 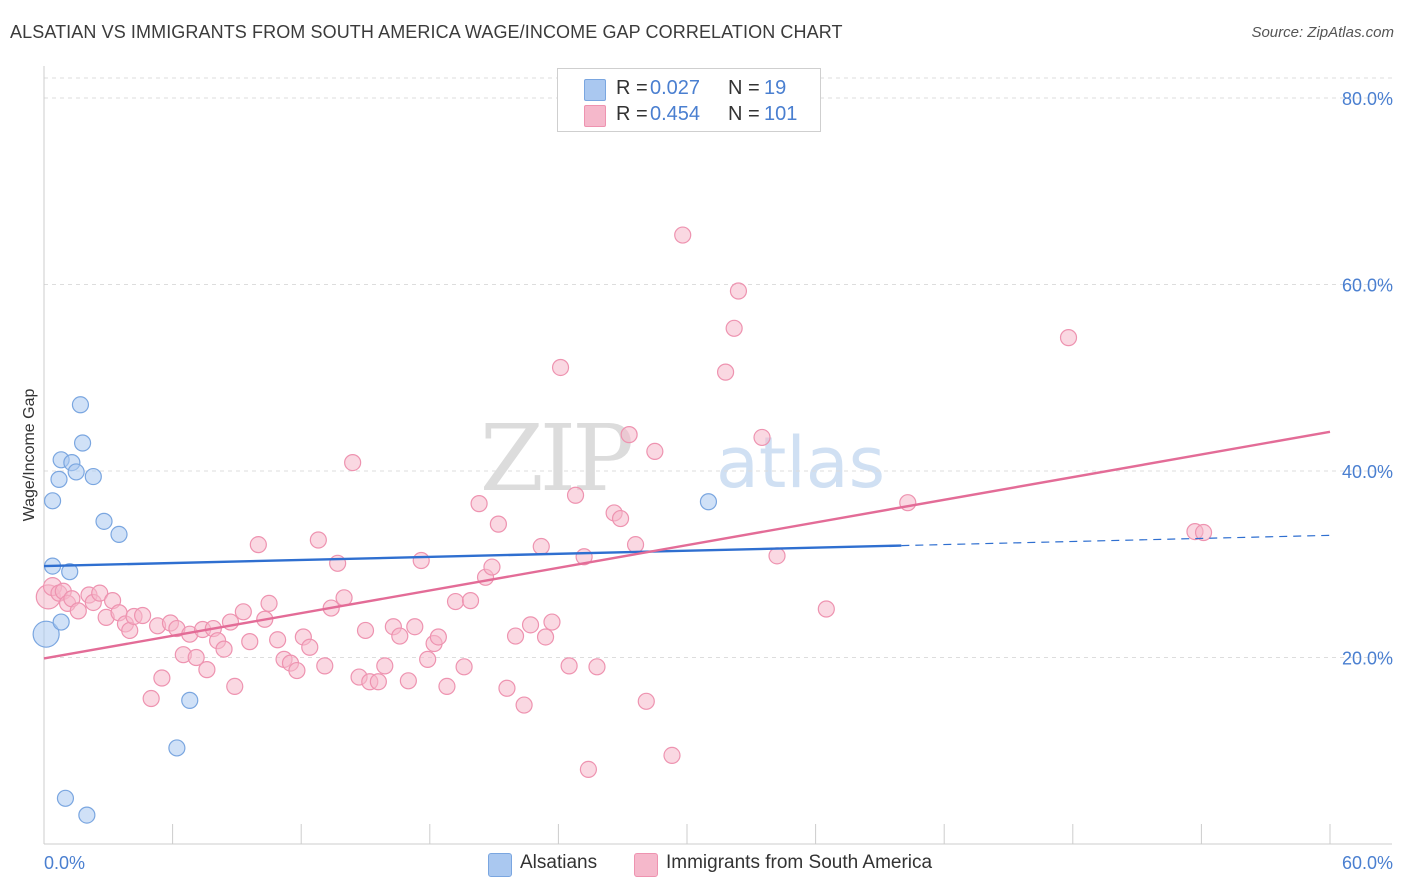 I want to click on source-label: Source: ZipAtlas.com, so click(x=1322, y=32).